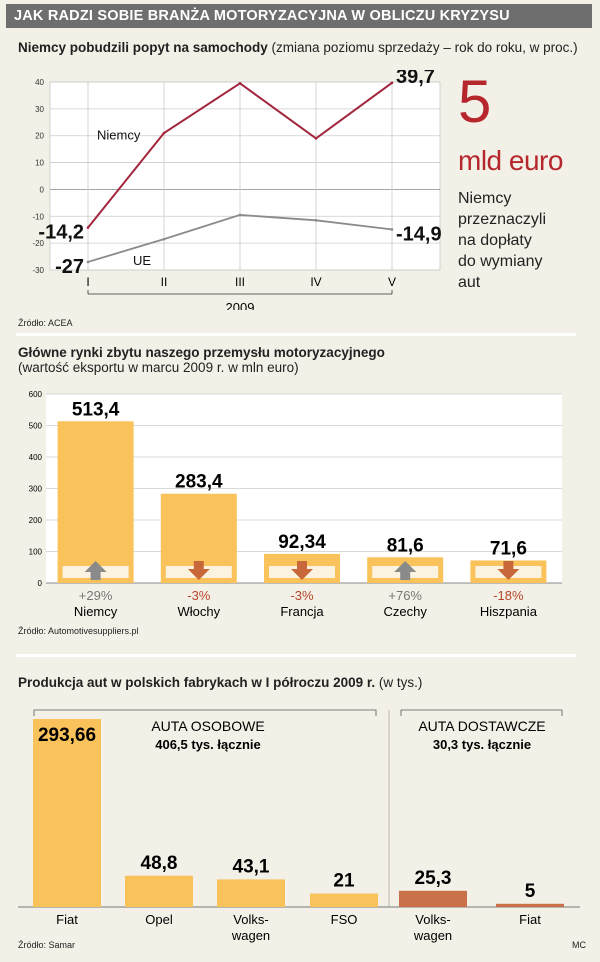 The height and width of the screenshot is (962, 600). I want to click on y-tick-label: -10, so click(38, 216).